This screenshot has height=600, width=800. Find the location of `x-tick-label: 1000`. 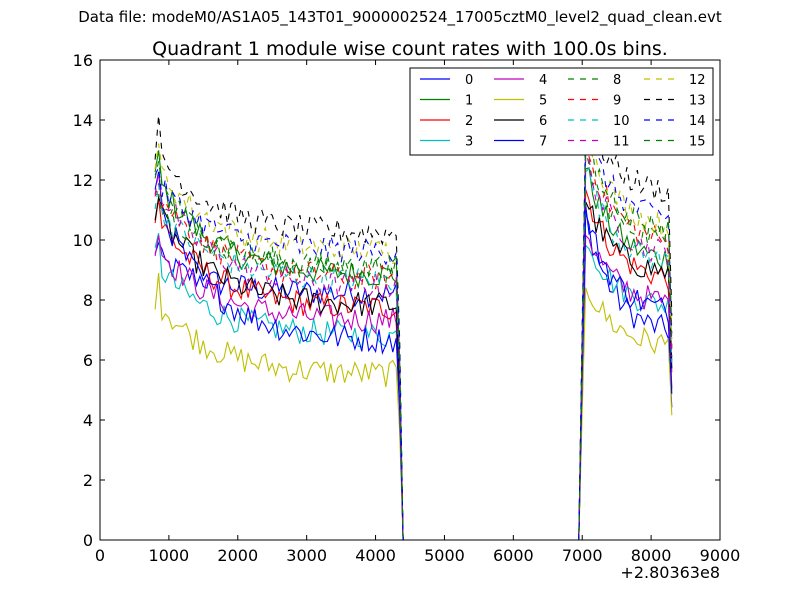

x-tick-label: 1000 is located at coordinates (169, 555).